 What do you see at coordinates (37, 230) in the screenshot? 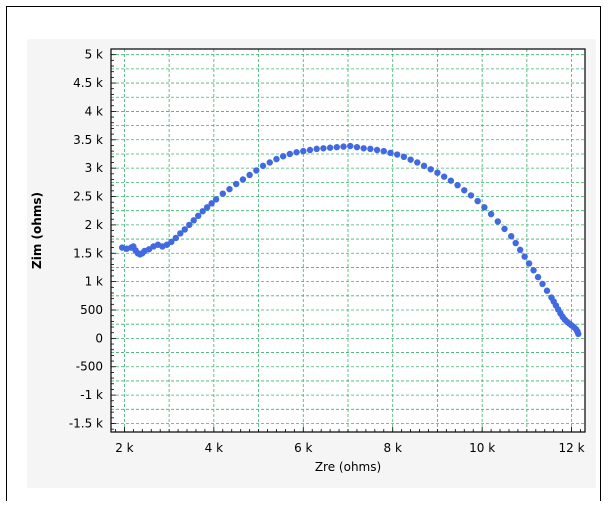
I see `y-axis-title: Zim (ohms)` at bounding box center [37, 230].